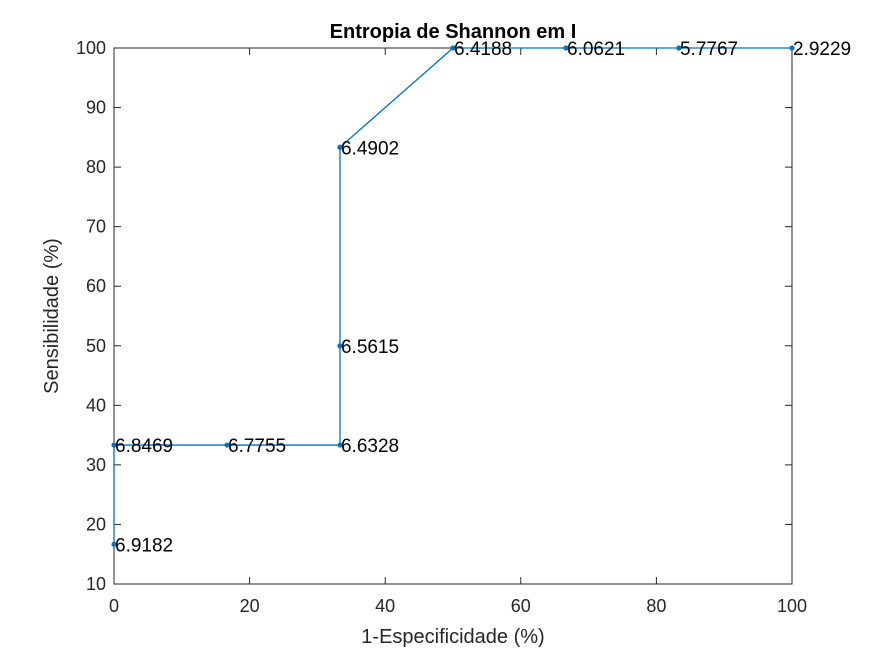 The image size is (875, 656). Describe the element at coordinates (96, 167) in the screenshot. I see `y-tick-label: 80` at that location.